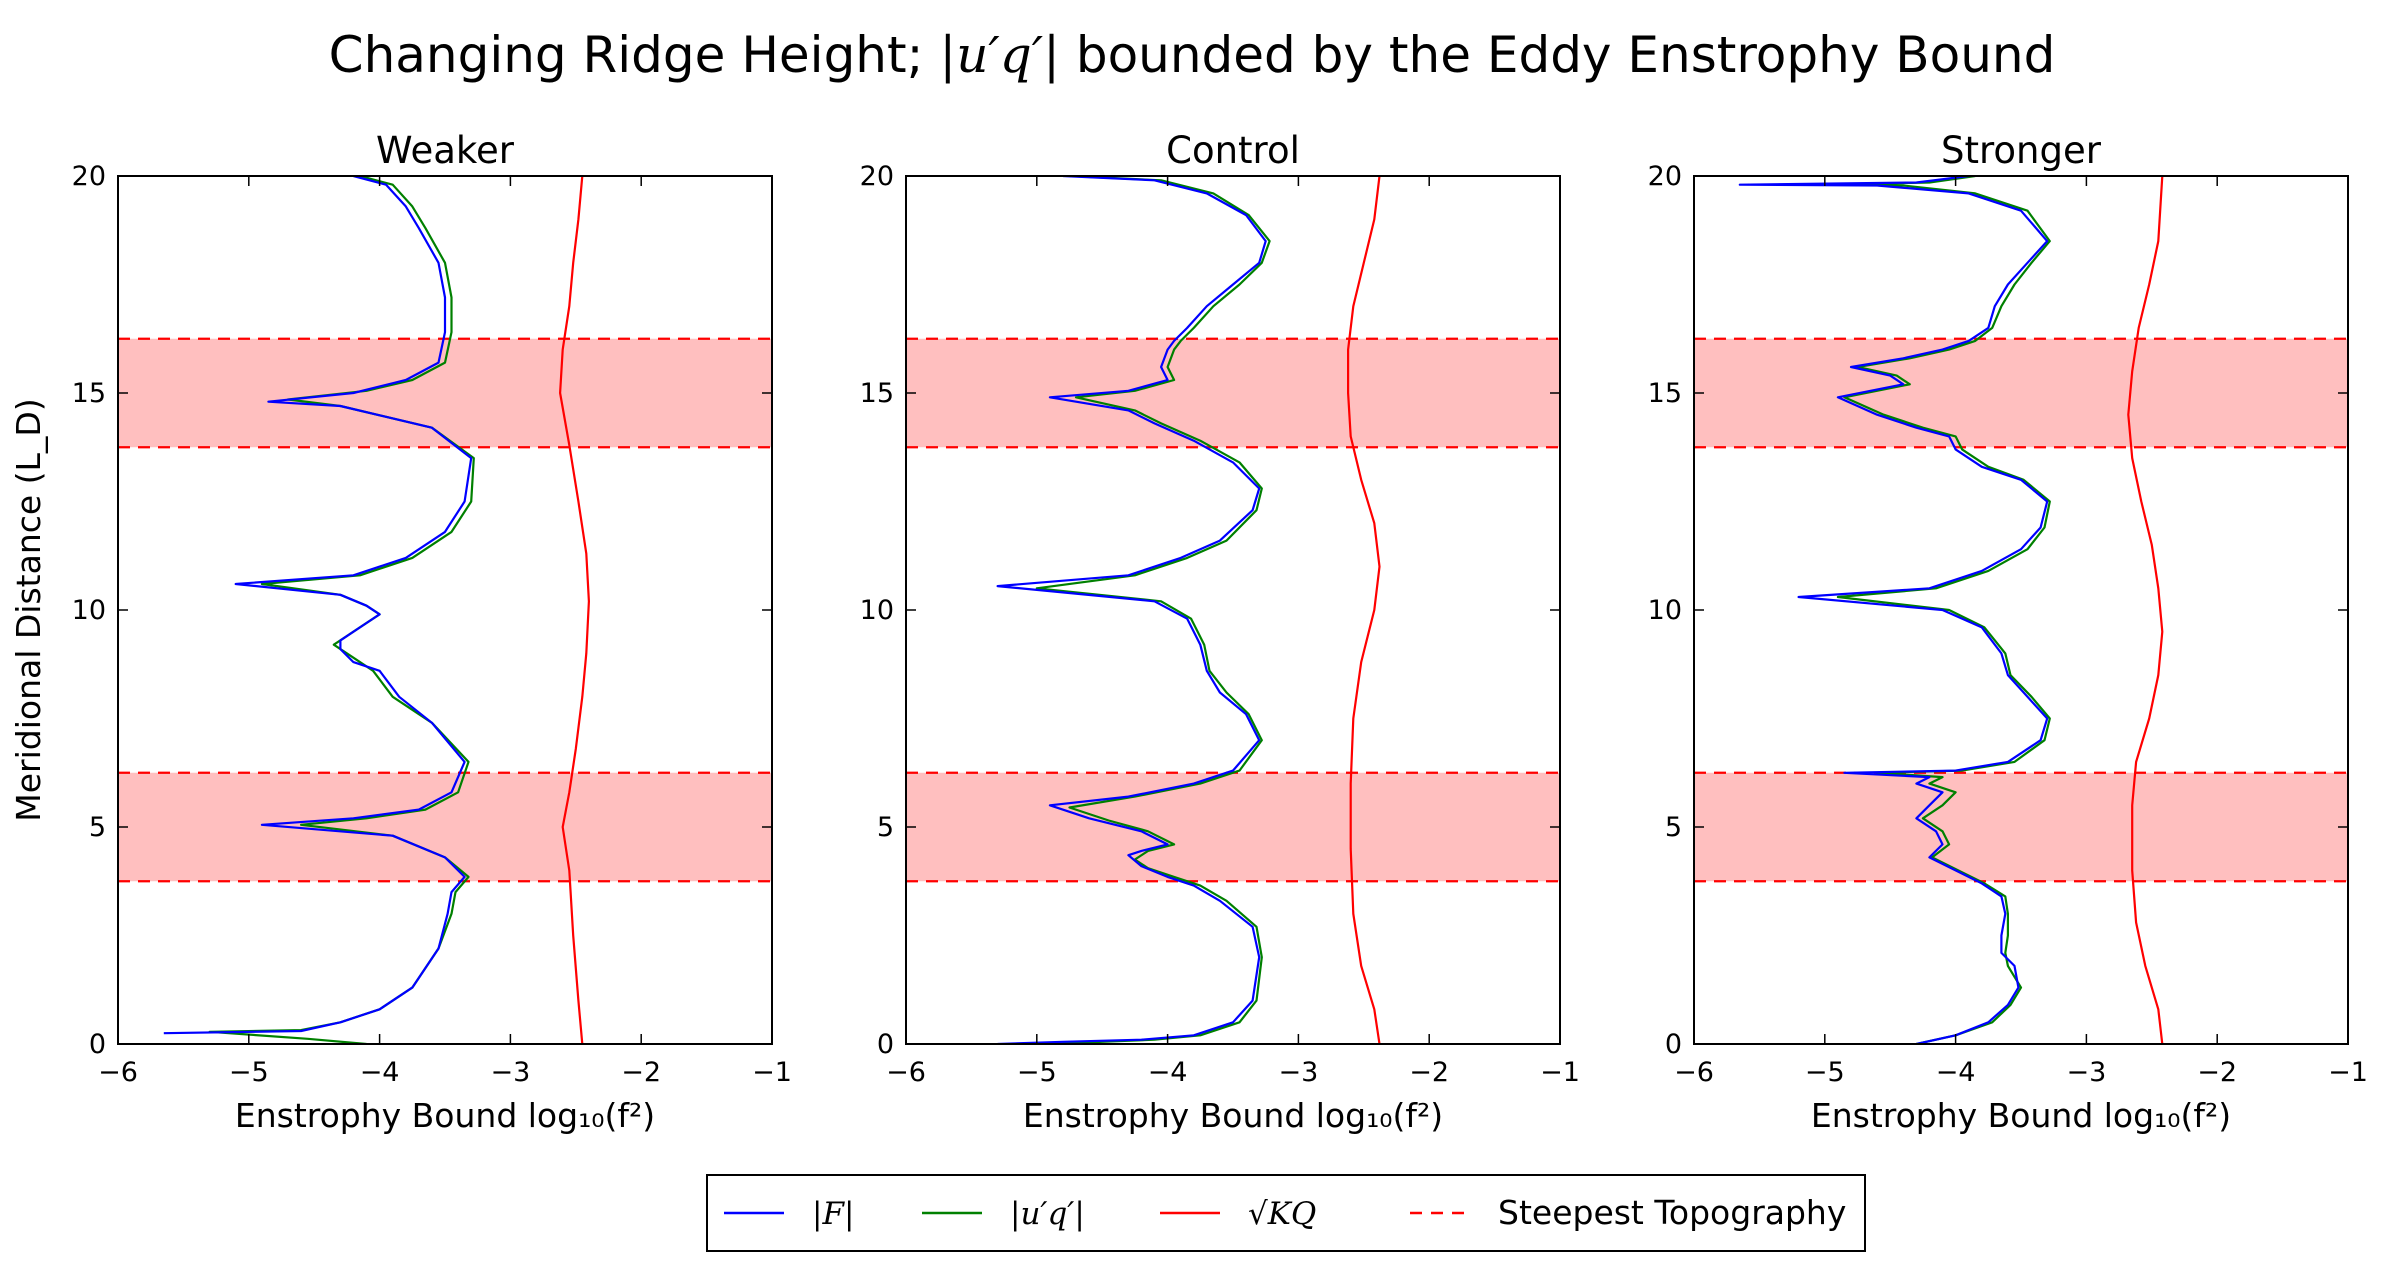 The image size is (2384, 1270). I want to click on legend-label-F: |F|, so click(833, 1214).